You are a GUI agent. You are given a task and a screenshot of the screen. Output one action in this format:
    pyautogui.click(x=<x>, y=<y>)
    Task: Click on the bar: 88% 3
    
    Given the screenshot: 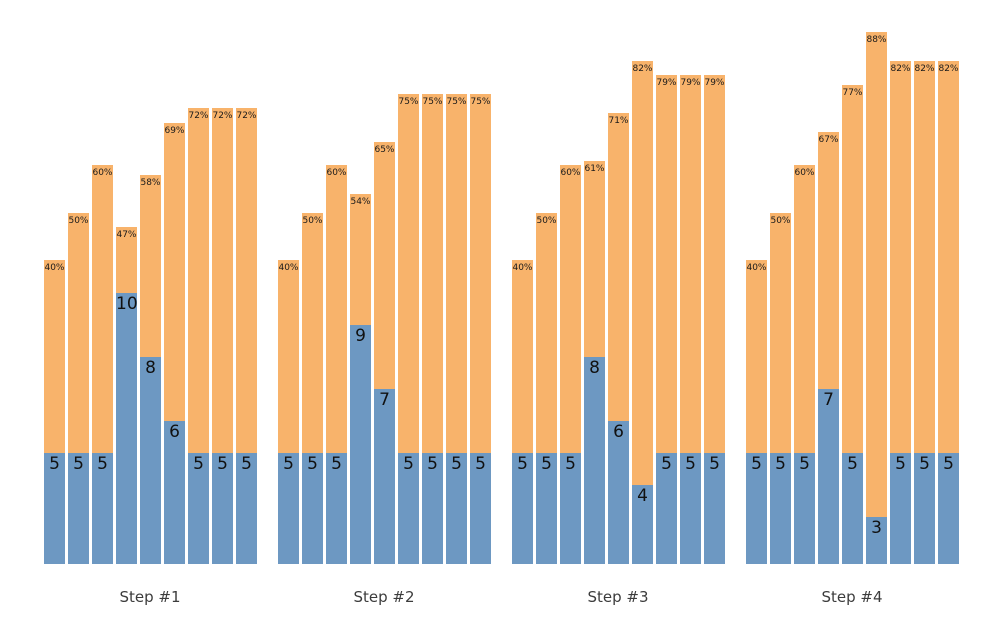 What is the action you would take?
    pyautogui.click(x=876, y=298)
    